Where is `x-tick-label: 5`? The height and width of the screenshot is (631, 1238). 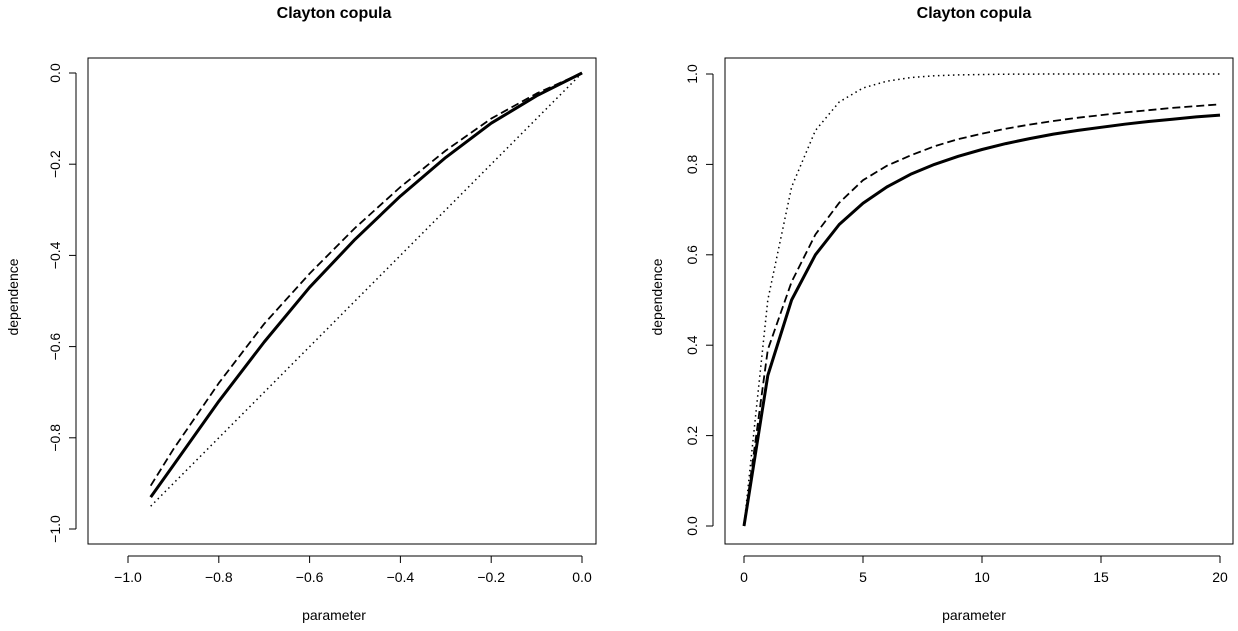 x-tick-label: 5 is located at coordinates (863, 577).